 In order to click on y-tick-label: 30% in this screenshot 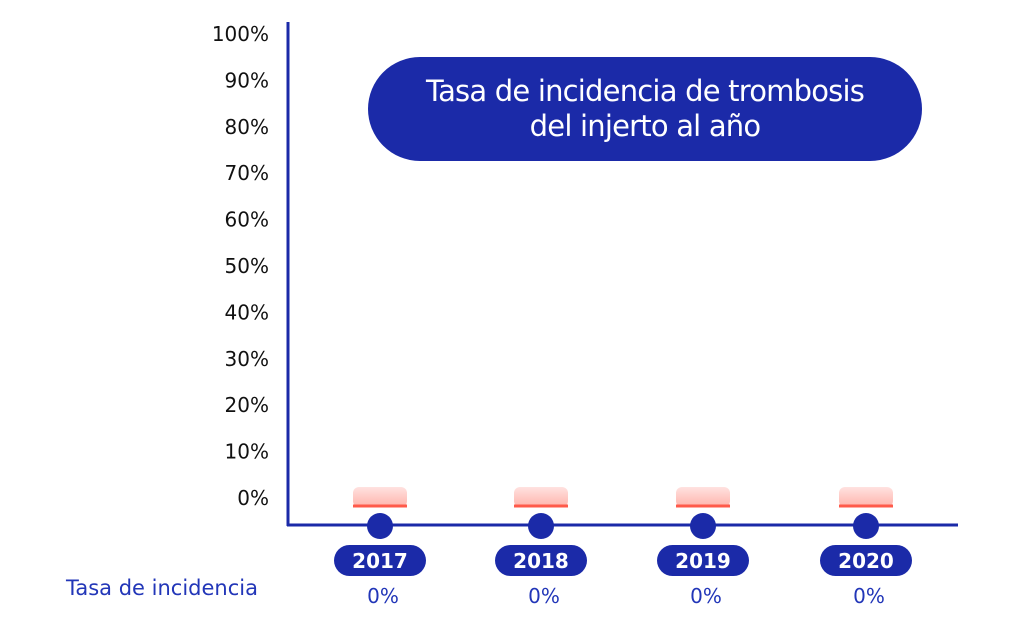, I will do `click(247, 359)`.